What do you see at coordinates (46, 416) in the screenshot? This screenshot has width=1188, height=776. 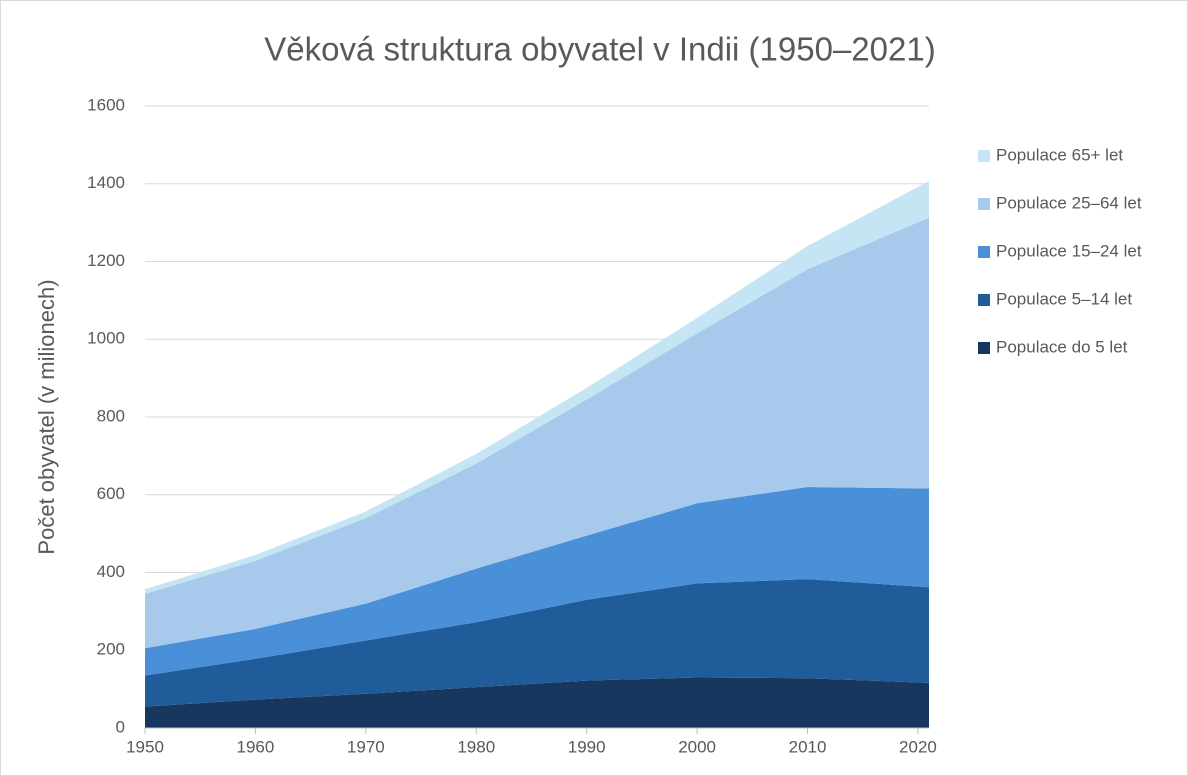 I see `y-axis-label: Počet obyvatel (v milionech)` at bounding box center [46, 416].